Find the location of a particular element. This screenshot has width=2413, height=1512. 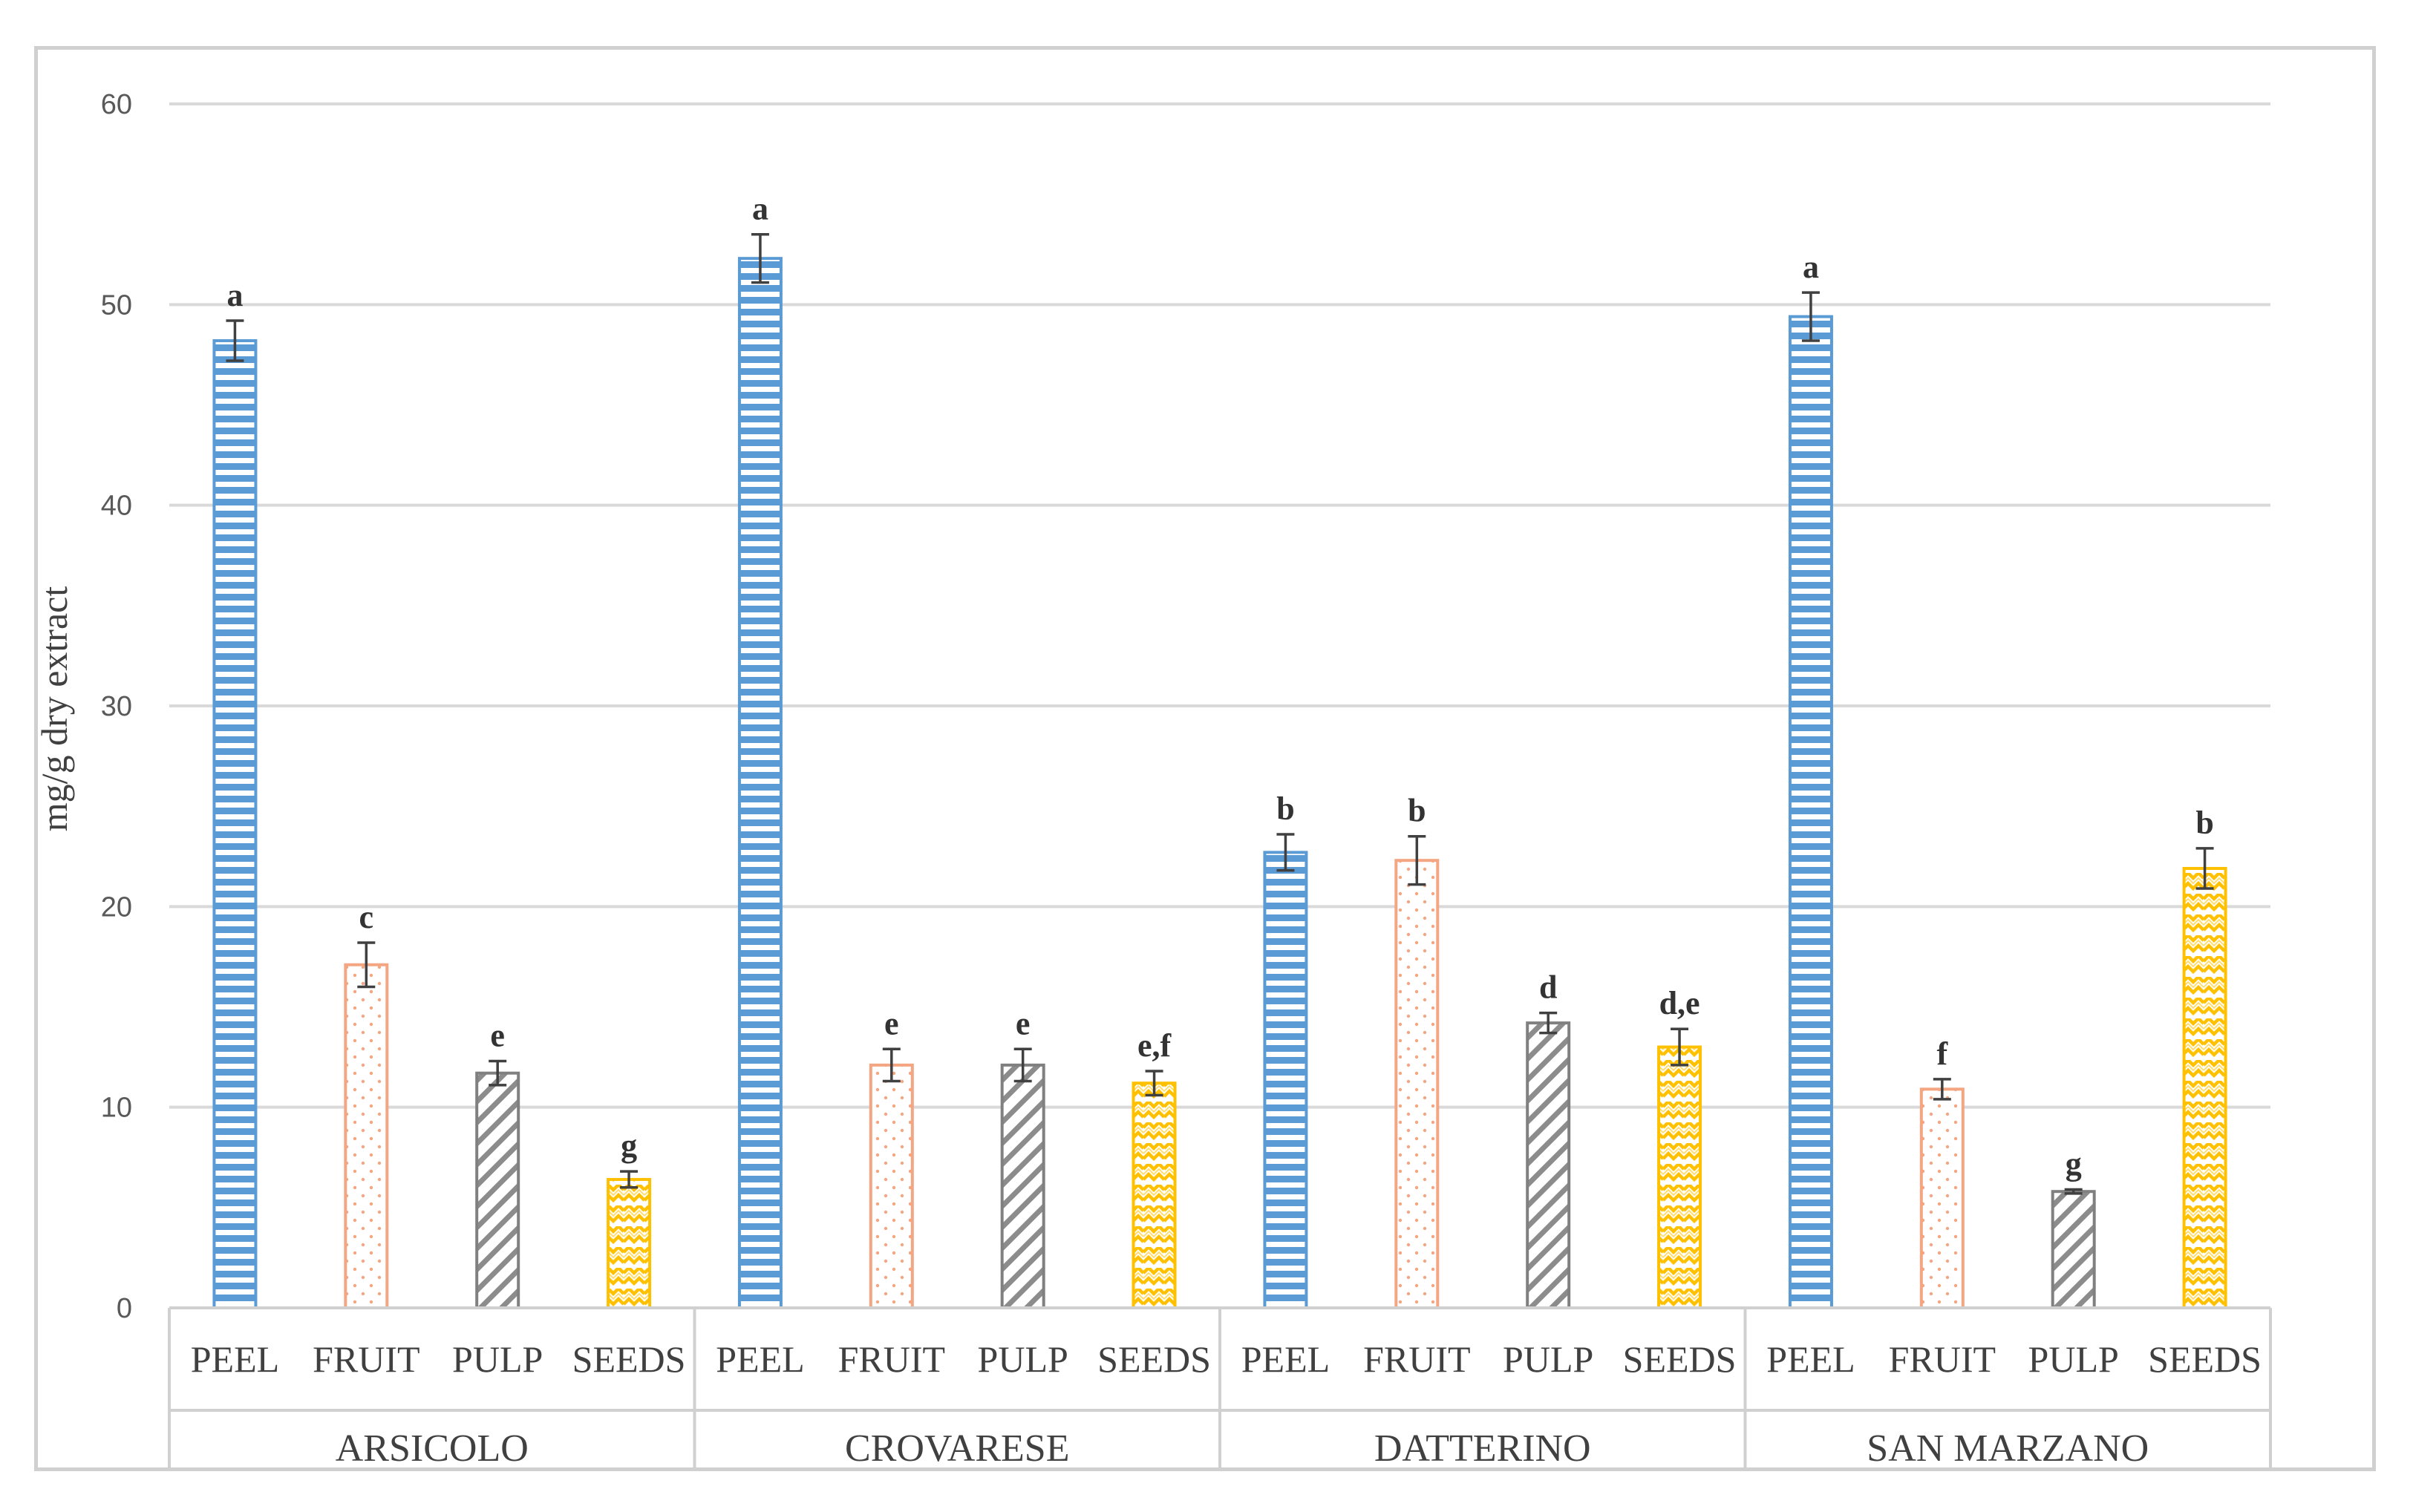

y-tick-label: 30 is located at coordinates (116, 707).